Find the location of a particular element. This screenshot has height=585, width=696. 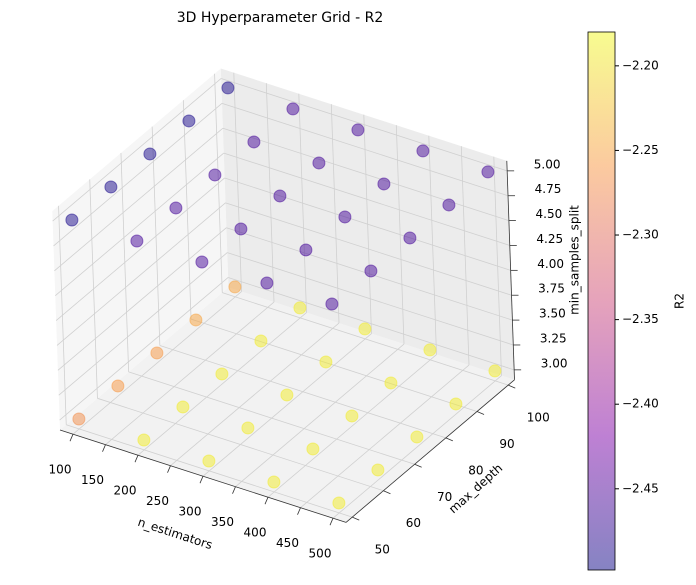

x-tick-label: 100 is located at coordinates (60, 470).